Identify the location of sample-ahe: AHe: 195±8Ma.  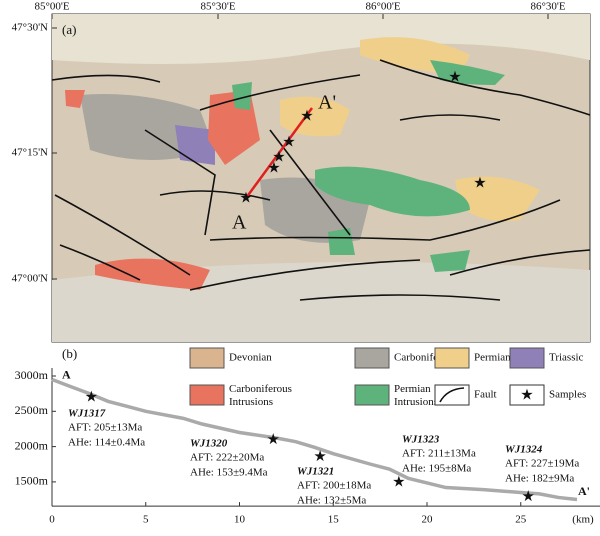
(436, 469).